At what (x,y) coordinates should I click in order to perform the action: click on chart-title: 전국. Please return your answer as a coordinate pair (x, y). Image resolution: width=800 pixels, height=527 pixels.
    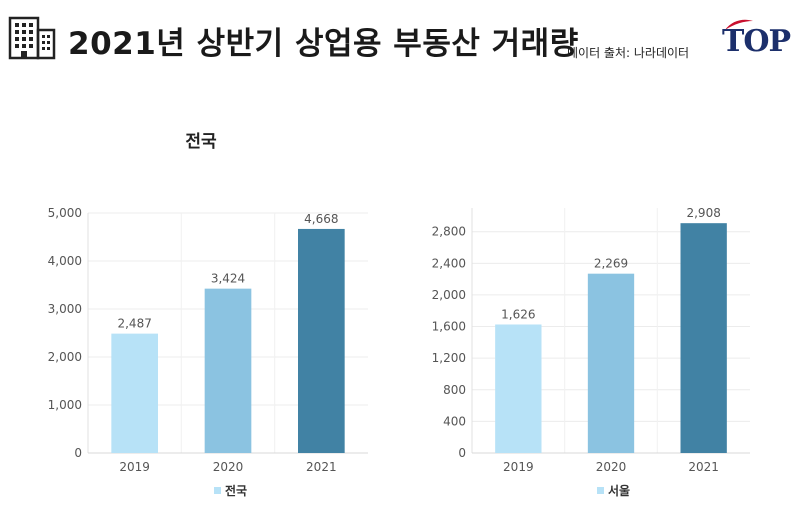
    Looking at the image, I should click on (201, 142).